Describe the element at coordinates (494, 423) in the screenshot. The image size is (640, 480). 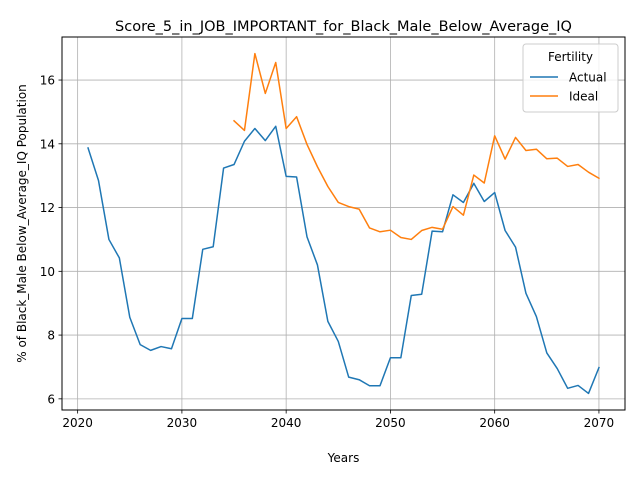
I see `x-tick-label: 2060` at that location.